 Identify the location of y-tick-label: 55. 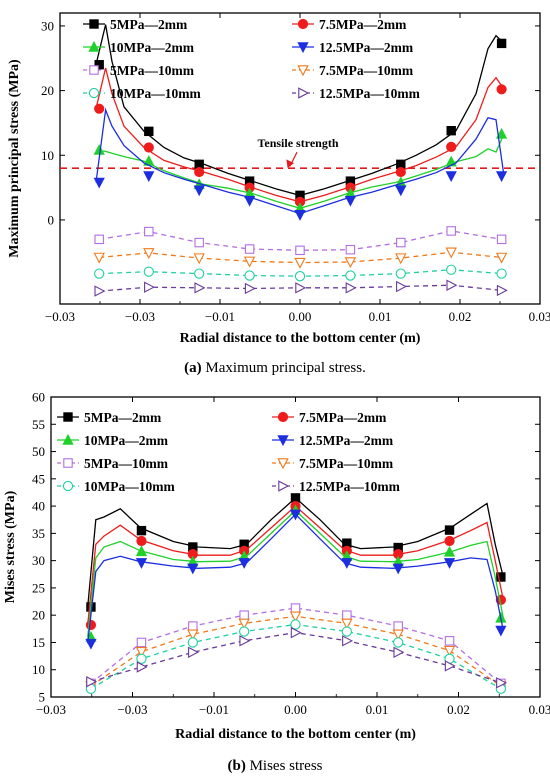
(38, 424).